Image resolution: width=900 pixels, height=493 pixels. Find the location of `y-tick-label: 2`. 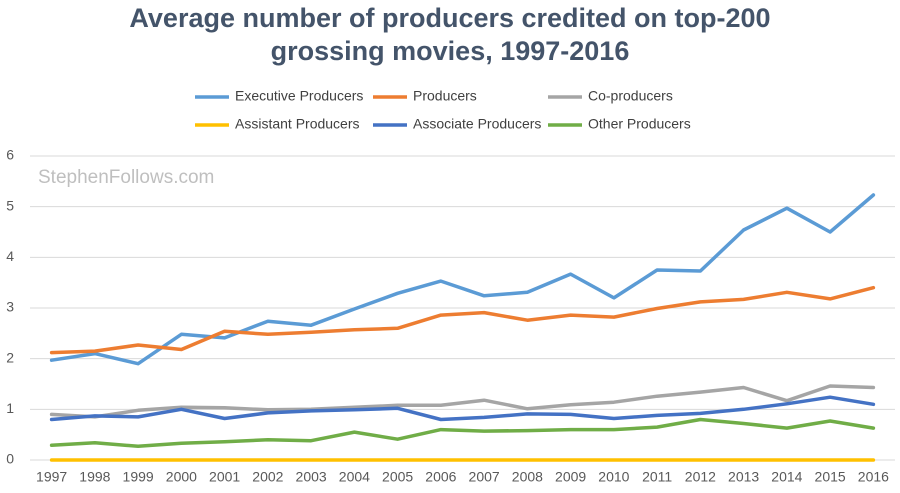

y-tick-label: 2 is located at coordinates (10, 357).